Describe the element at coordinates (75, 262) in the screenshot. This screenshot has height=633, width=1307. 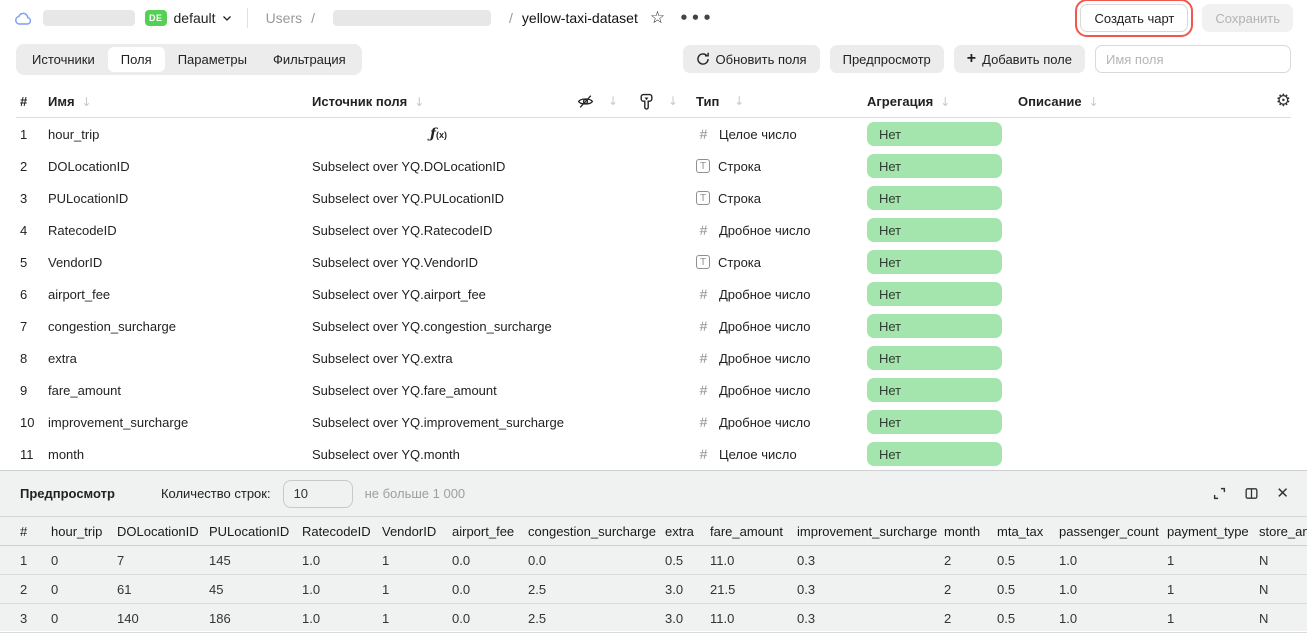
I see `field-name: VendorID` at that location.